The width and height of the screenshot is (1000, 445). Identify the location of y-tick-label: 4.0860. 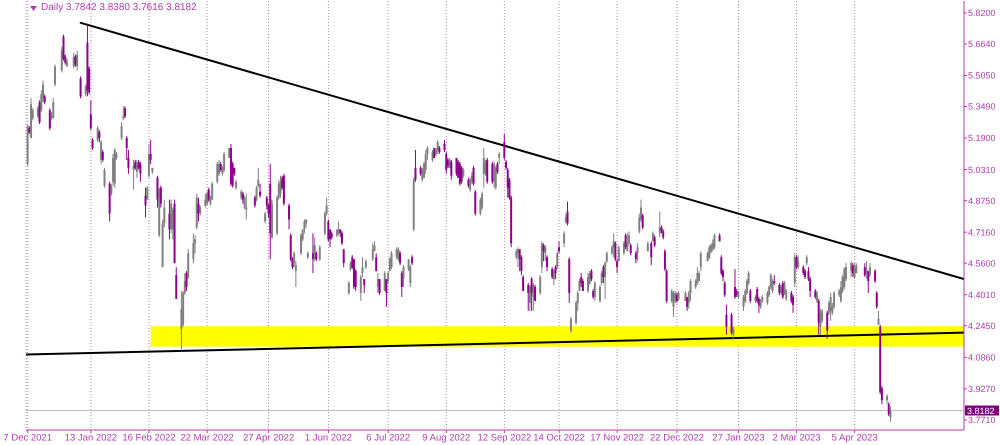
(982, 357).